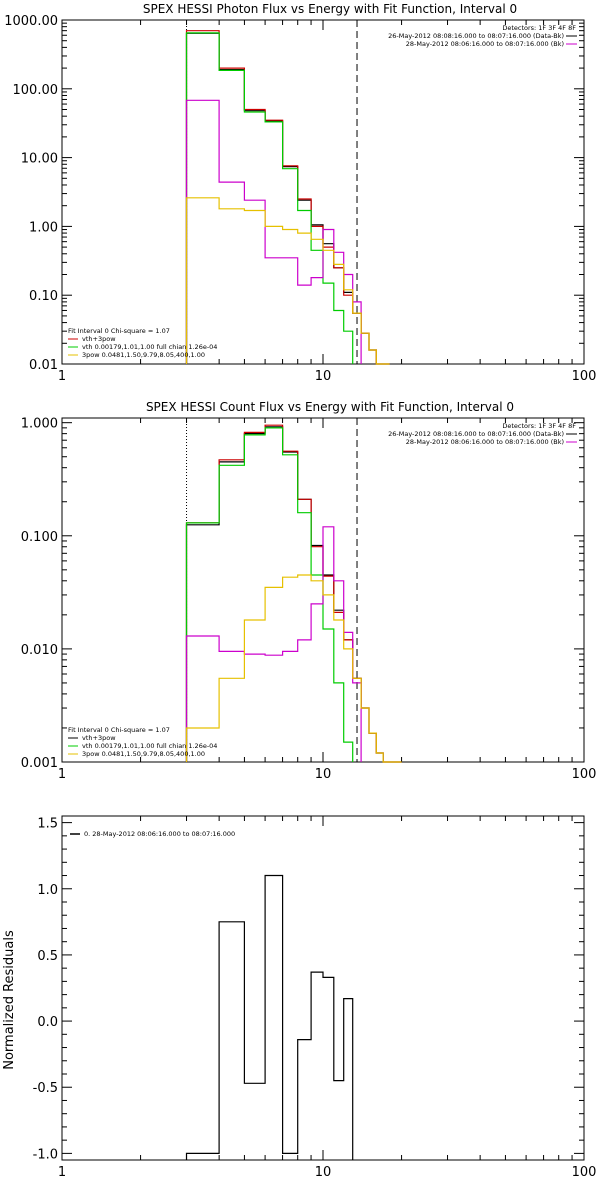 The image size is (600, 1200). What do you see at coordinates (47, 824) in the screenshot?
I see `y-tick-label: 1.5` at bounding box center [47, 824].